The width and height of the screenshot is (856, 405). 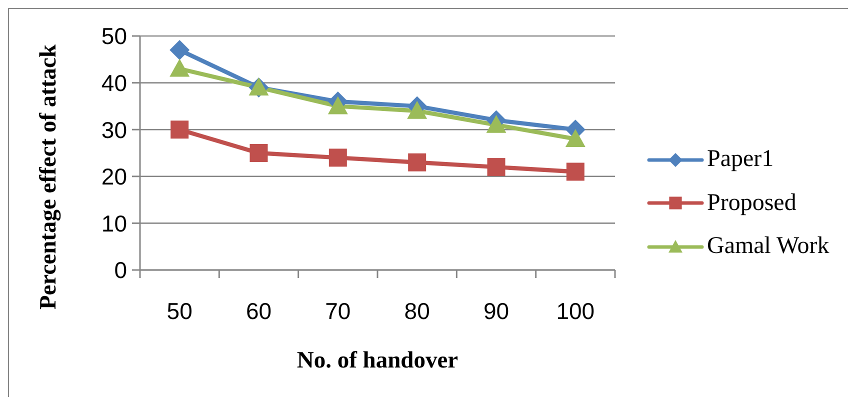 I want to click on legend-label: Gamal Work, so click(x=768, y=246).